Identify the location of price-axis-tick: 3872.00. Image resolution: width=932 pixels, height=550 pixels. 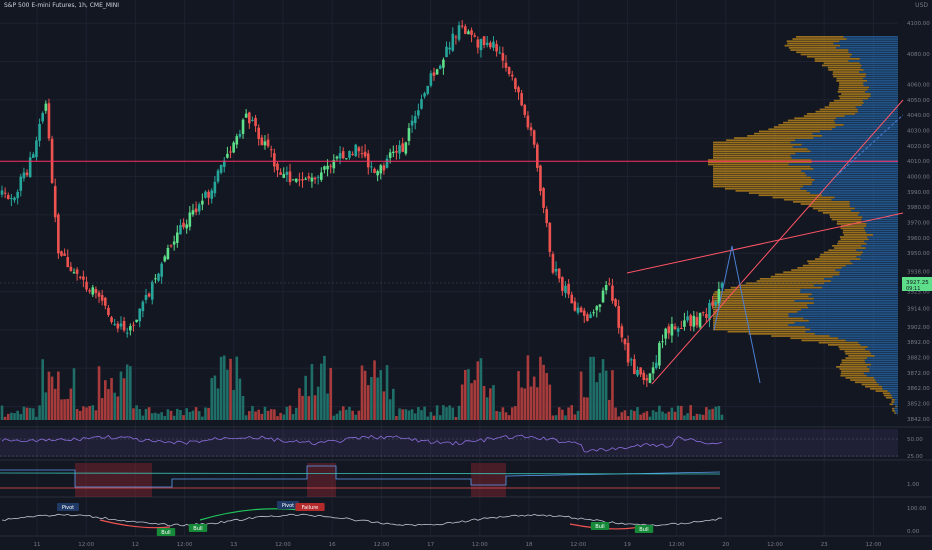
(918, 374).